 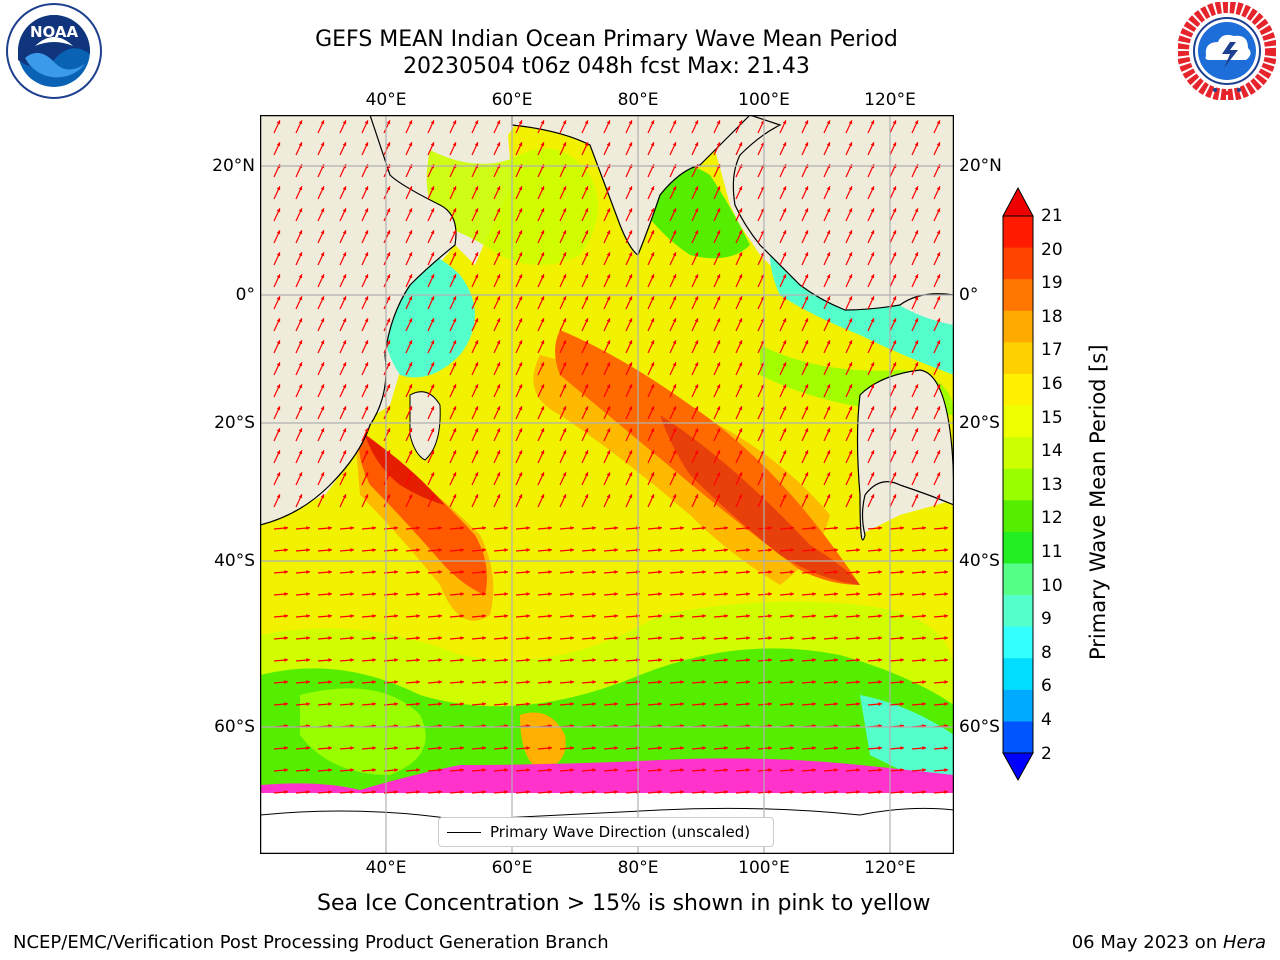 I want to click on colorbar-tick-label: 15, so click(x=1052, y=417).